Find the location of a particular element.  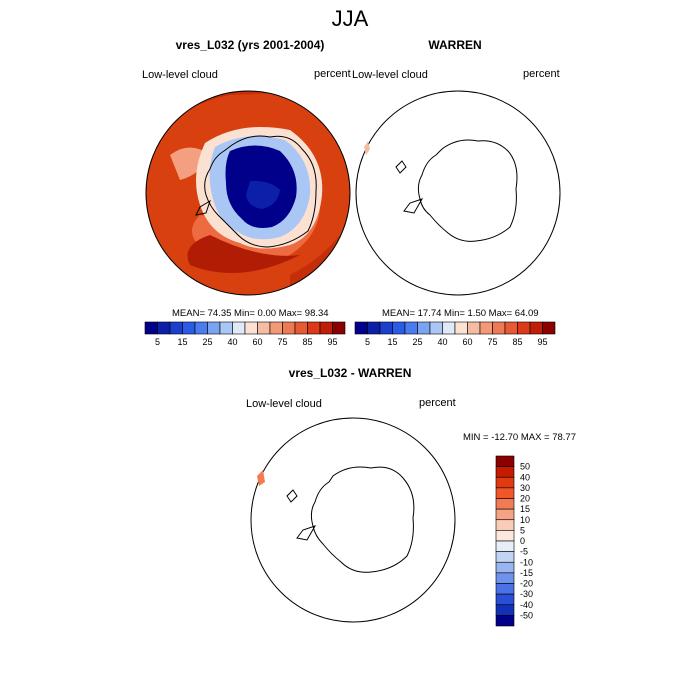

colorbar-tick-label: -15 is located at coordinates (526, 573).